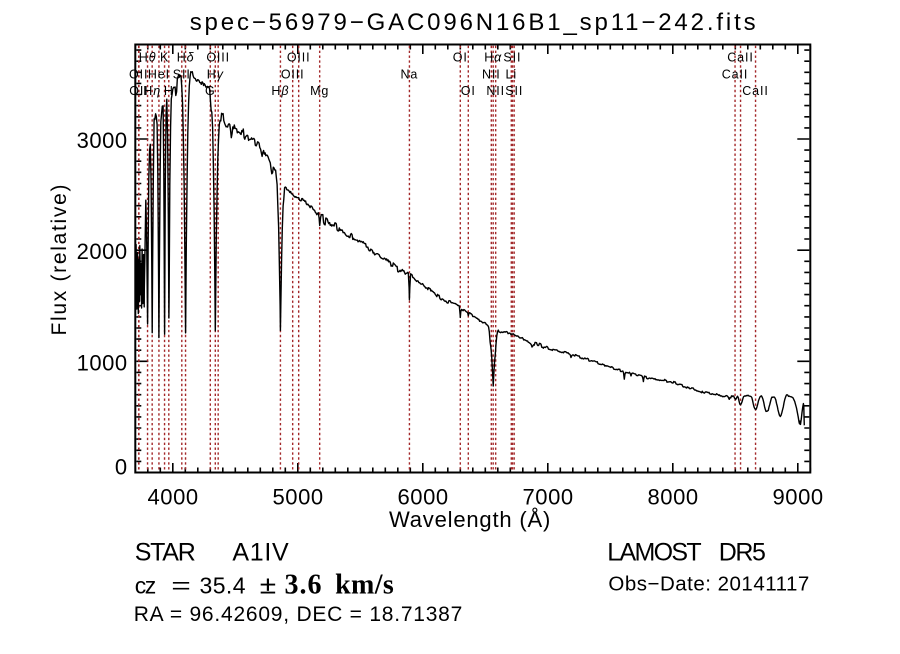  What do you see at coordinates (173, 497) in the screenshot?
I see `svg-text: 4000` at bounding box center [173, 497].